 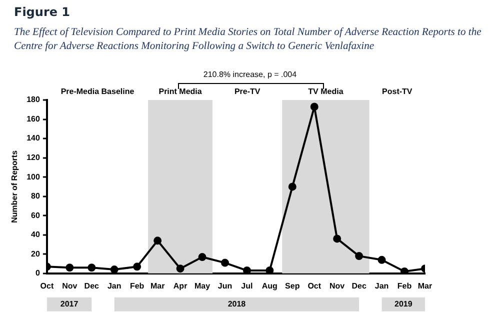 What do you see at coordinates (326, 91) in the screenshot?
I see `band-label: TV Media` at bounding box center [326, 91].